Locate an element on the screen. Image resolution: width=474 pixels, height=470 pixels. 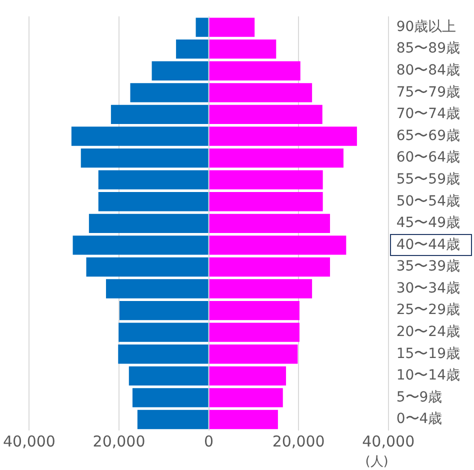
y-tick-label: 0〜4歳 is located at coordinates (419, 419).